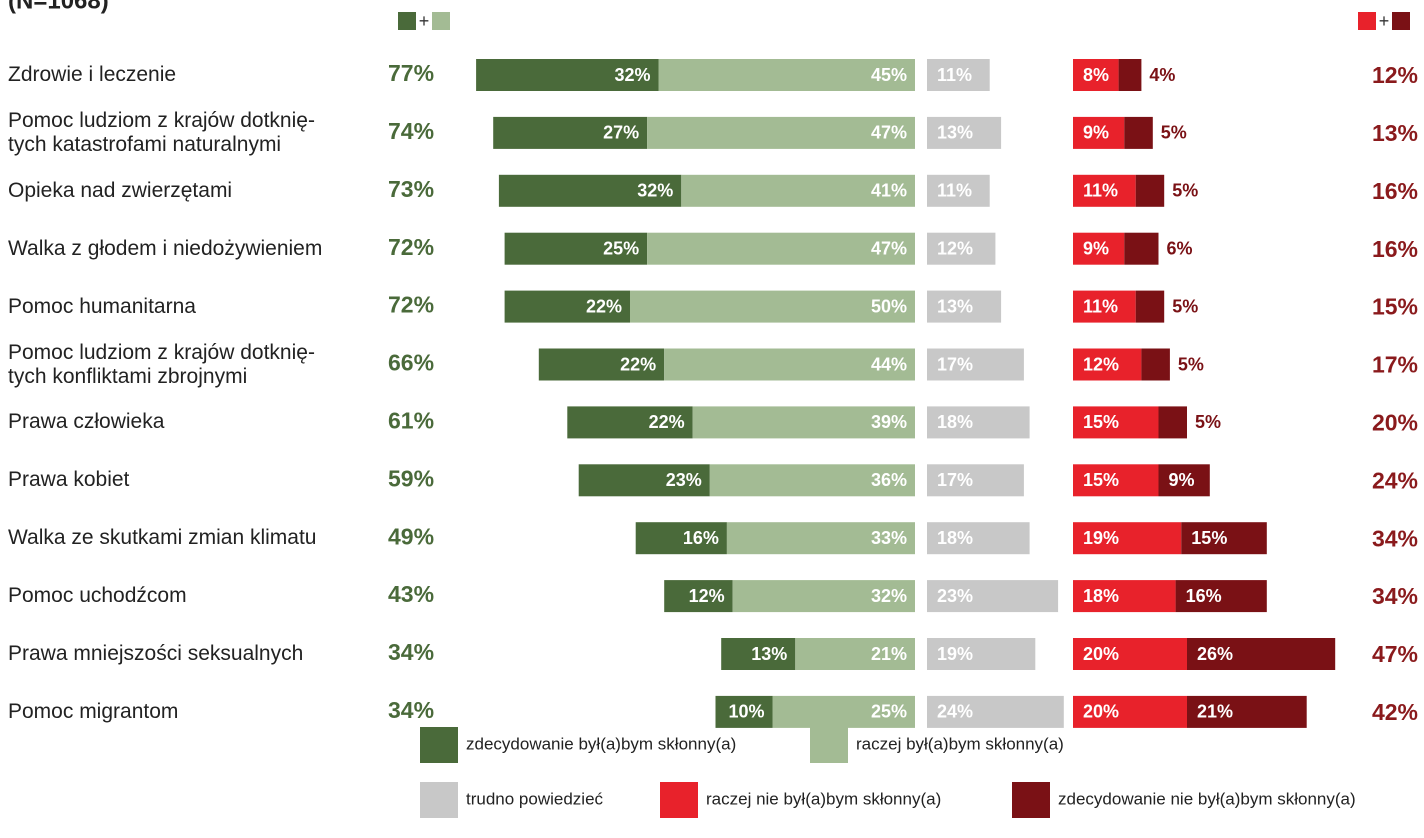  I want to click on value-label: 44%, so click(889, 364).